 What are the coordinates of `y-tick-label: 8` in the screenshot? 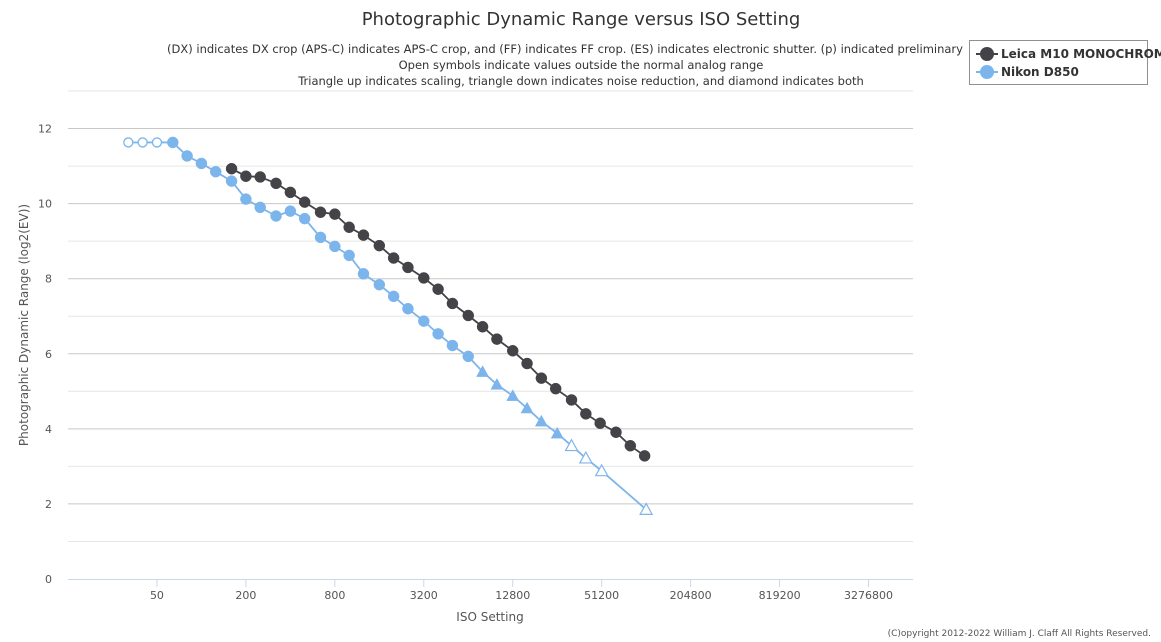 It's located at (48, 279).